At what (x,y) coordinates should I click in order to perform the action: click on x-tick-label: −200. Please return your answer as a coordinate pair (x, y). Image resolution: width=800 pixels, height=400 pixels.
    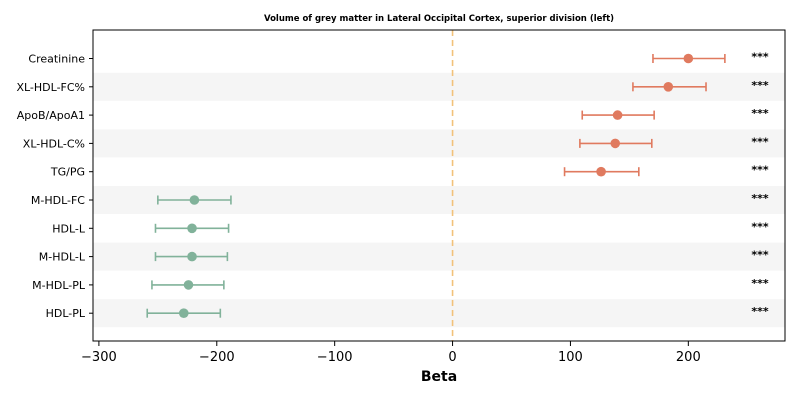
    Looking at the image, I should click on (217, 357).